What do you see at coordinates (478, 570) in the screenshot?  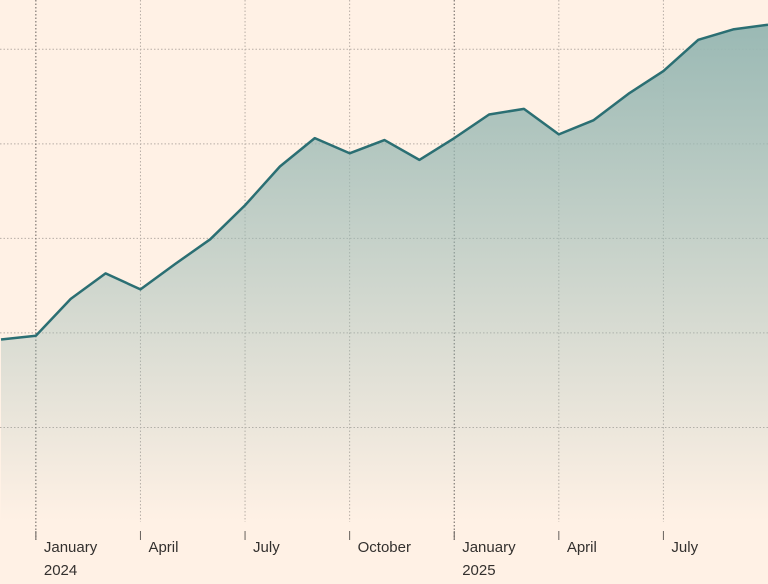 I see `x-tick-label: 2025` at bounding box center [478, 570].